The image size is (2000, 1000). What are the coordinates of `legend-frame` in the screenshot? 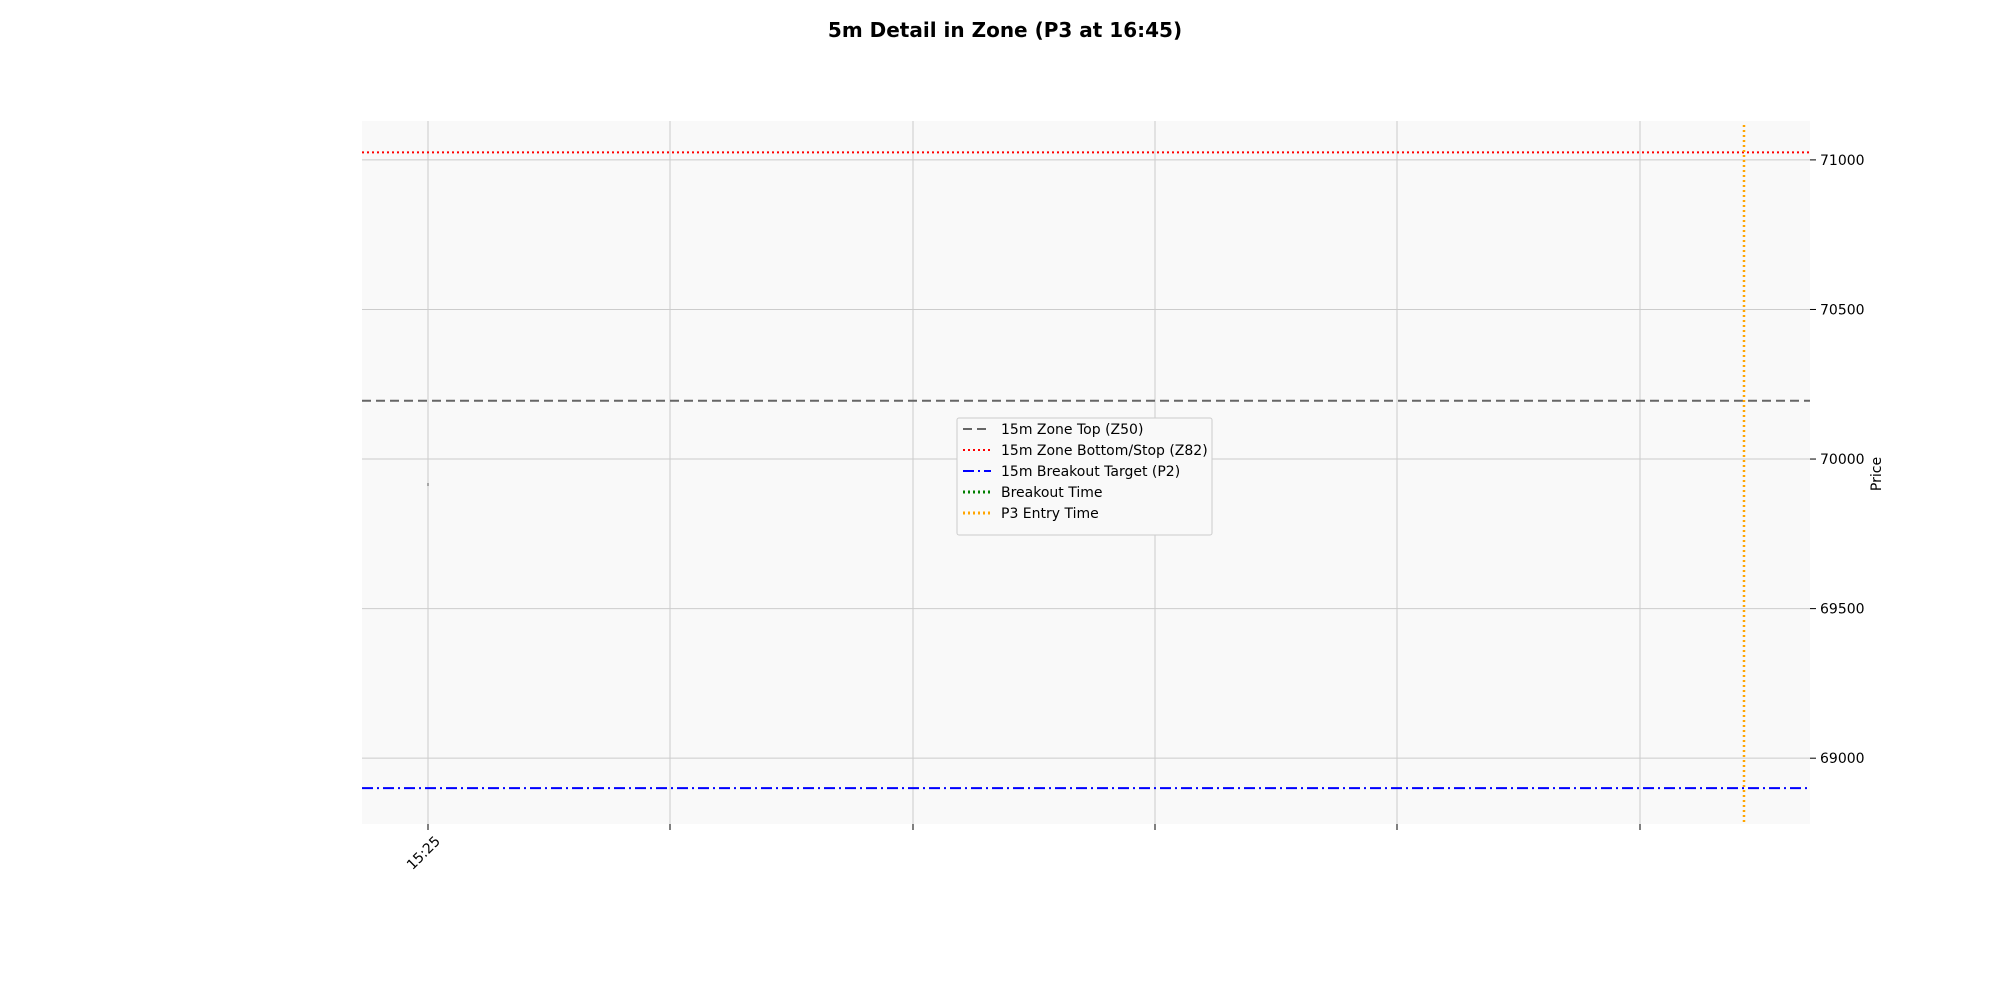 It's located at (1084, 476).